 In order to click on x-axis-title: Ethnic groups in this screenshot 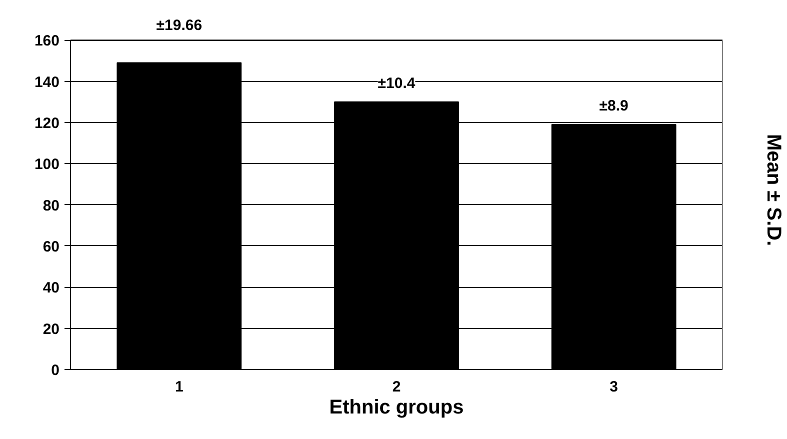, I will do `click(396, 407)`.